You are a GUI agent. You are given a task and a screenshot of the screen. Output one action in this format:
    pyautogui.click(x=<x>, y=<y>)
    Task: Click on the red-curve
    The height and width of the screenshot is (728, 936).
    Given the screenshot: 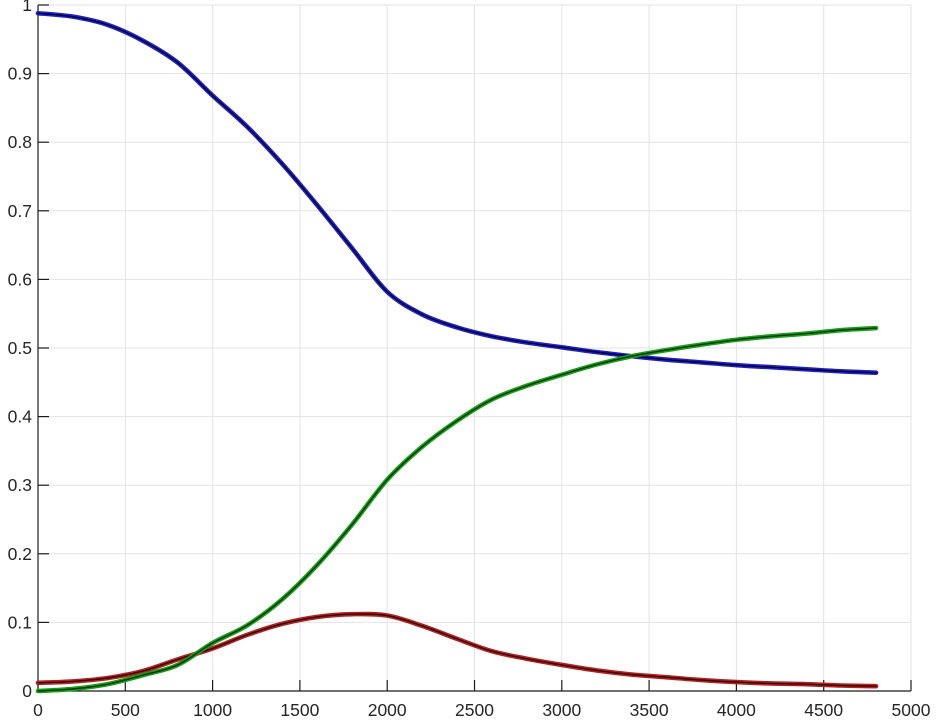 What is the action you would take?
    pyautogui.click(x=457, y=650)
    